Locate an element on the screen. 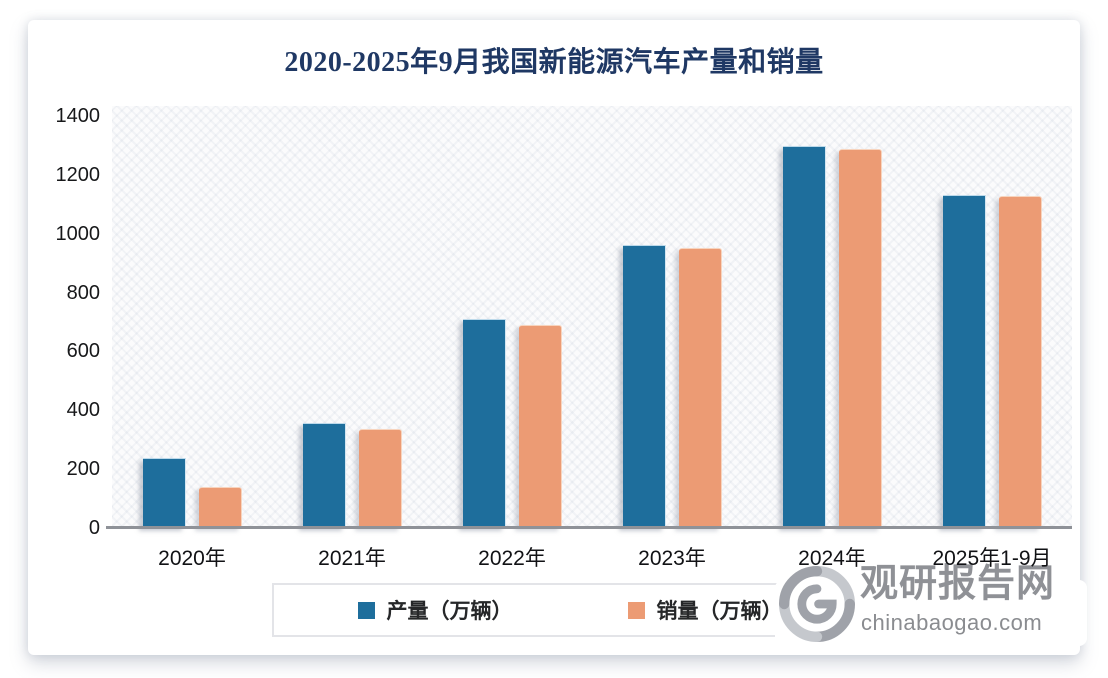  legend-label-production: 产量（万辆） is located at coordinates (449, 611).